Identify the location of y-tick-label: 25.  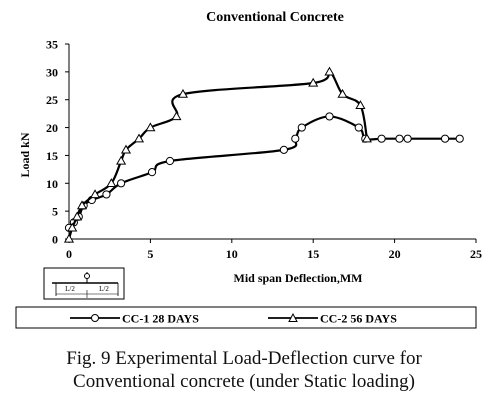
(52, 100).